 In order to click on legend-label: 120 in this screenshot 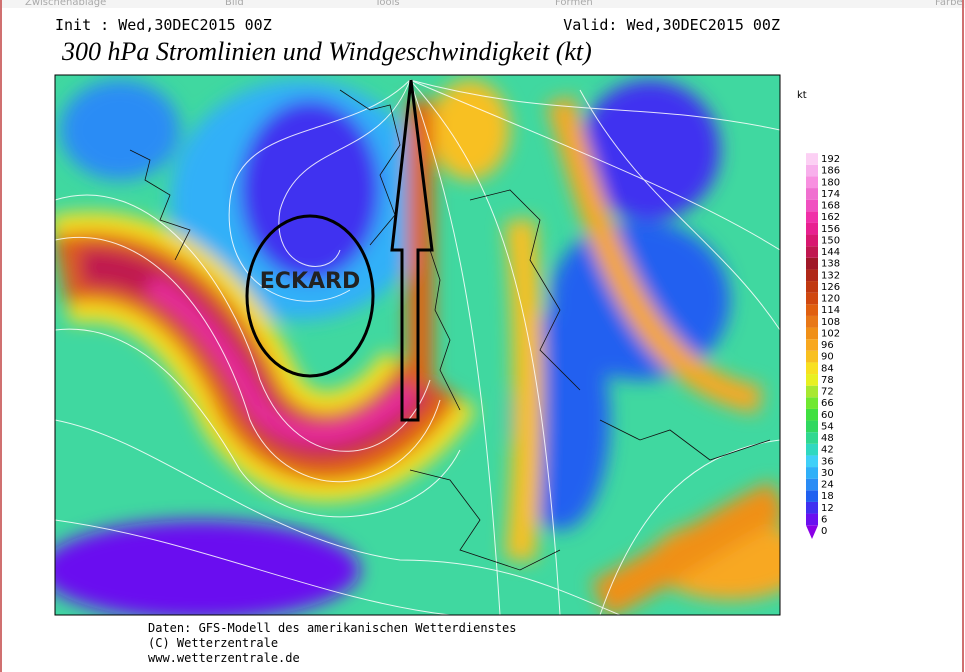, I will do `click(830, 299)`.